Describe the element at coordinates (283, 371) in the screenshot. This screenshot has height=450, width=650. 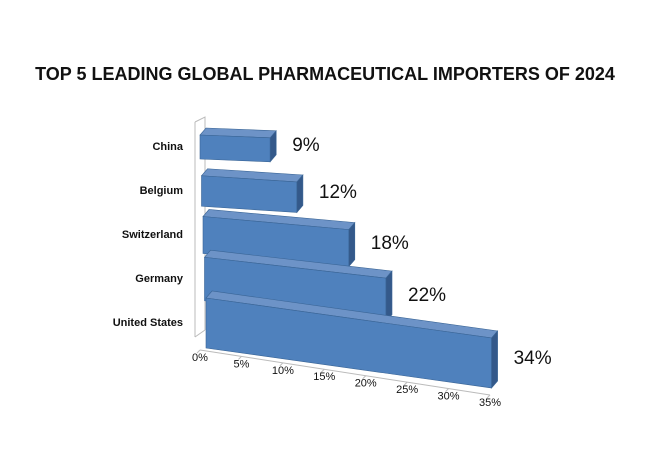
I see `x-tick-label: 10%` at that location.